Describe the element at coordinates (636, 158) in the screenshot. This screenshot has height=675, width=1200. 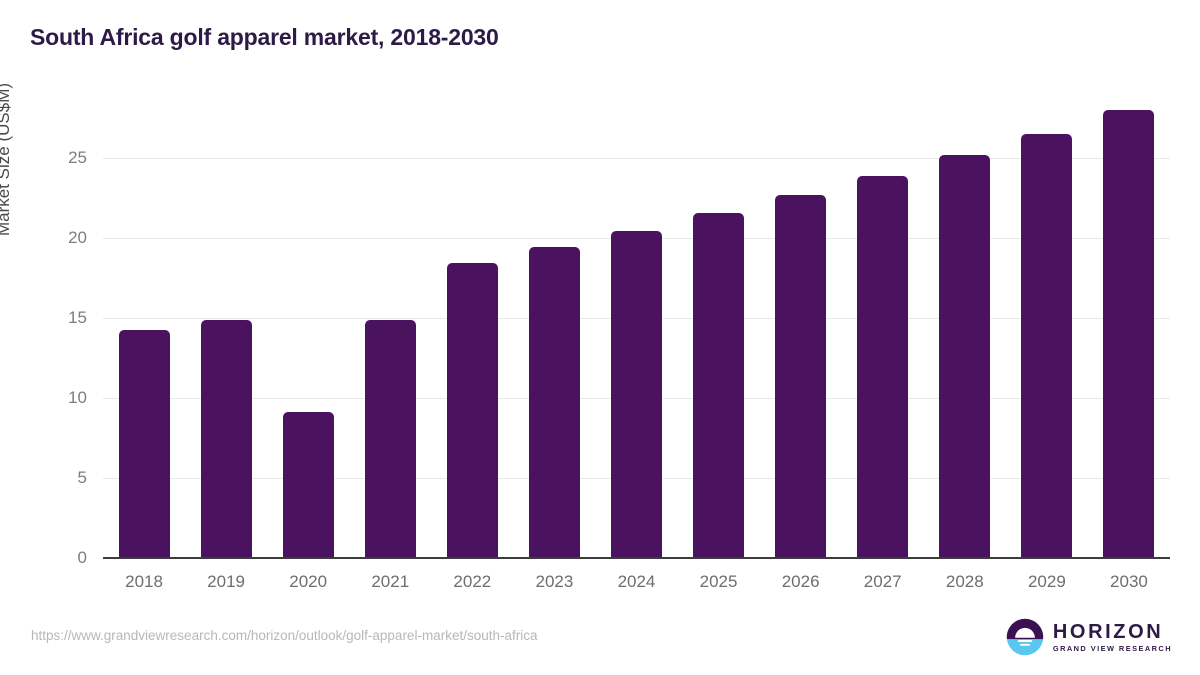
I see `gridline` at that location.